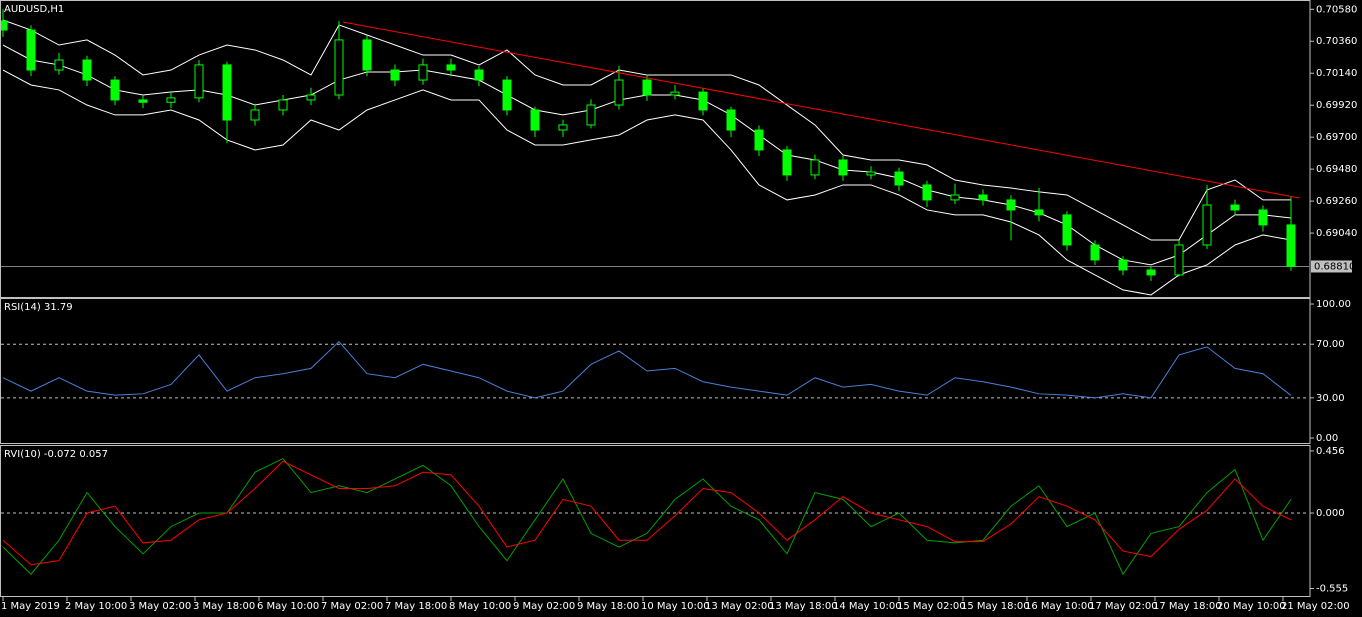 This screenshot has width=1362, height=617. I want to click on indicator-line, so click(647, 369).